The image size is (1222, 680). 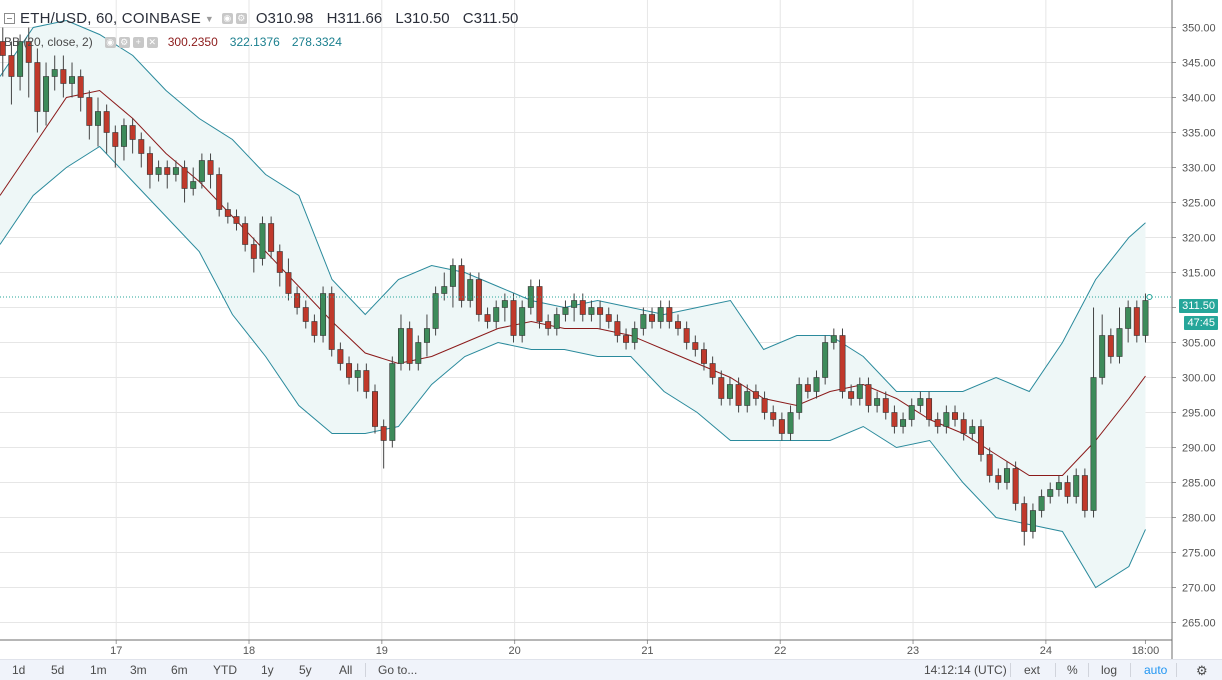 I want to click on eye-icon: ◉, so click(x=110, y=42).